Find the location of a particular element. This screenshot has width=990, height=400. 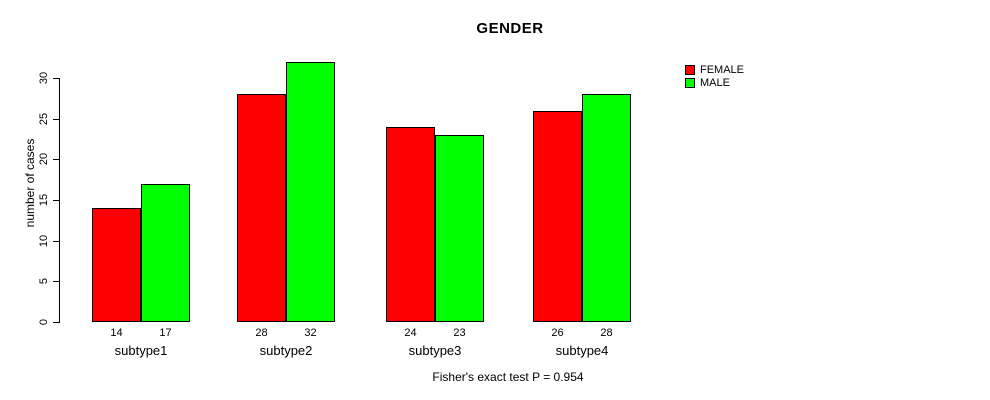

bar-male-subtype1 is located at coordinates (165, 253).